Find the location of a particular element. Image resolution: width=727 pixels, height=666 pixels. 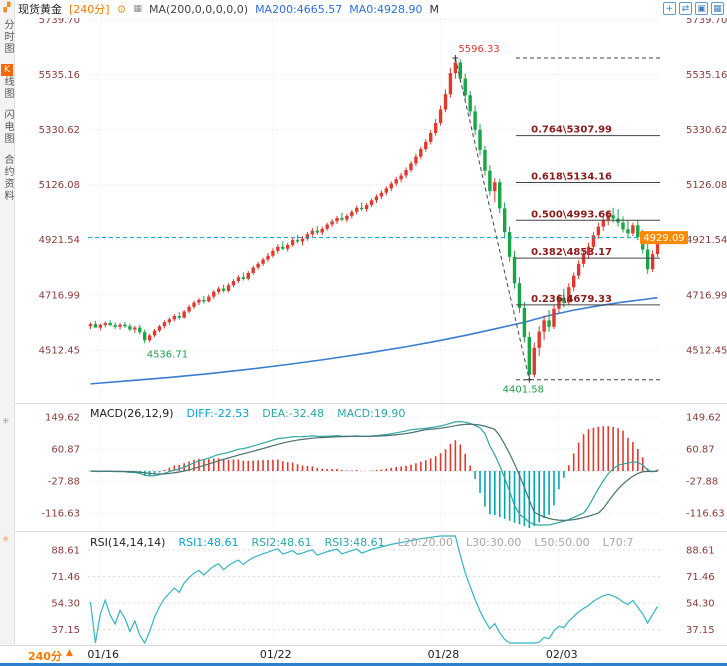

rsi-axis-label-right: 88.61 is located at coordinates (700, 551).